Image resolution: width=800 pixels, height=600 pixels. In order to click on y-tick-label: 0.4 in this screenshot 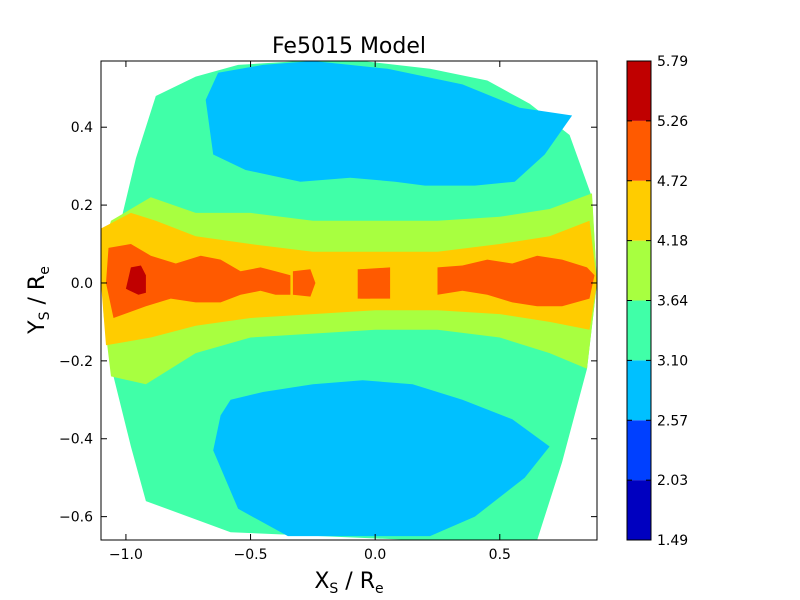, I will do `click(82, 128)`.